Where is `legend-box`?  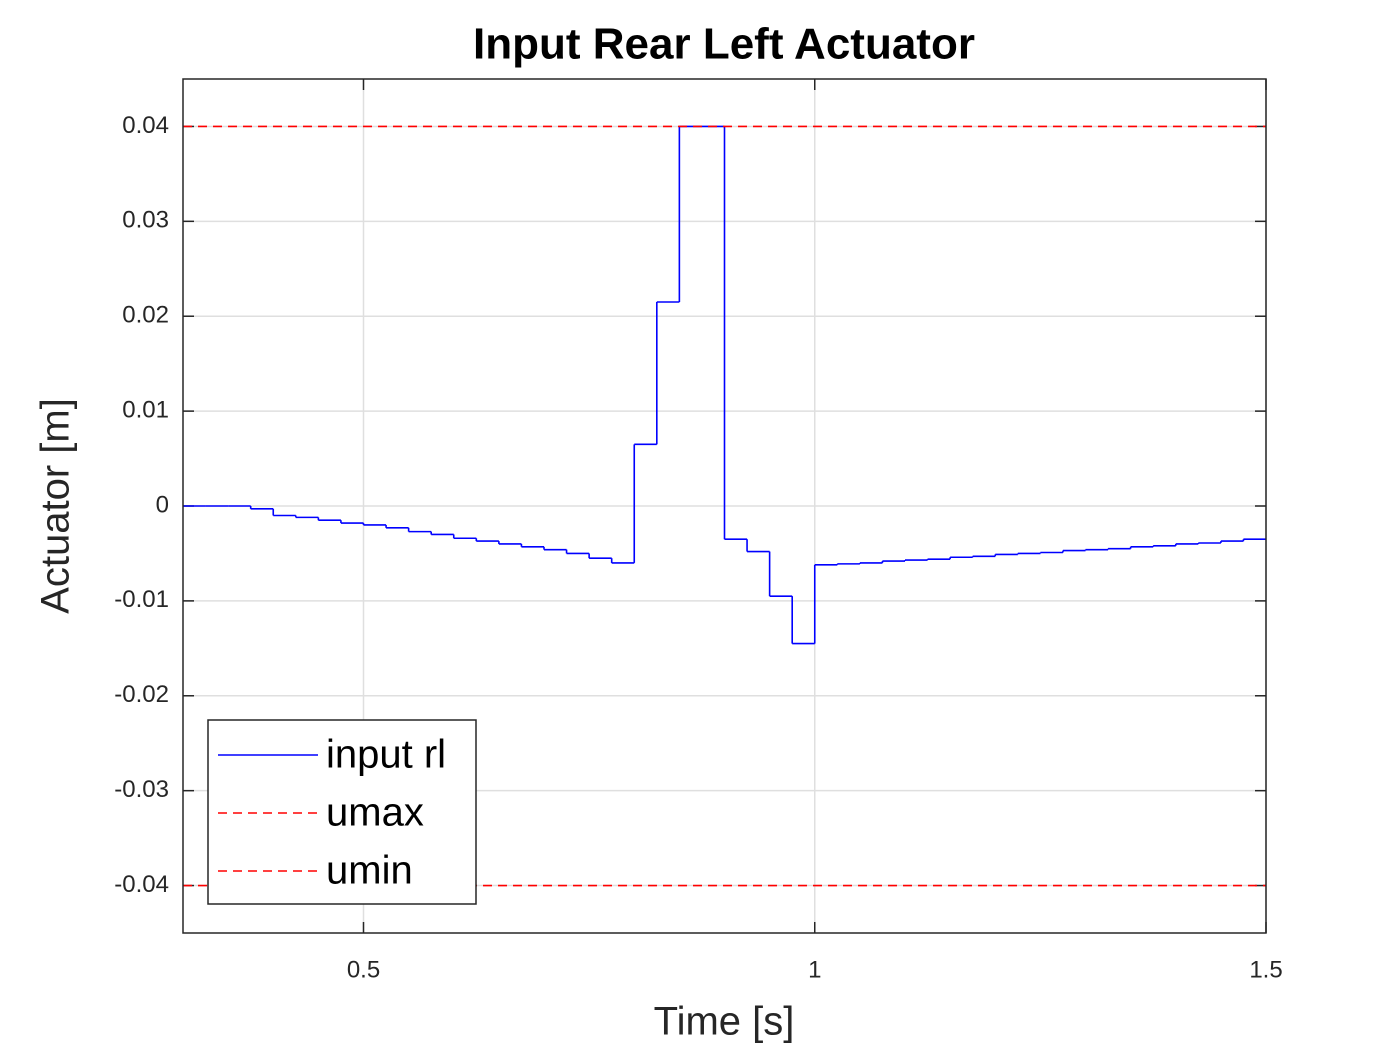
legend-box is located at coordinates (342, 812).